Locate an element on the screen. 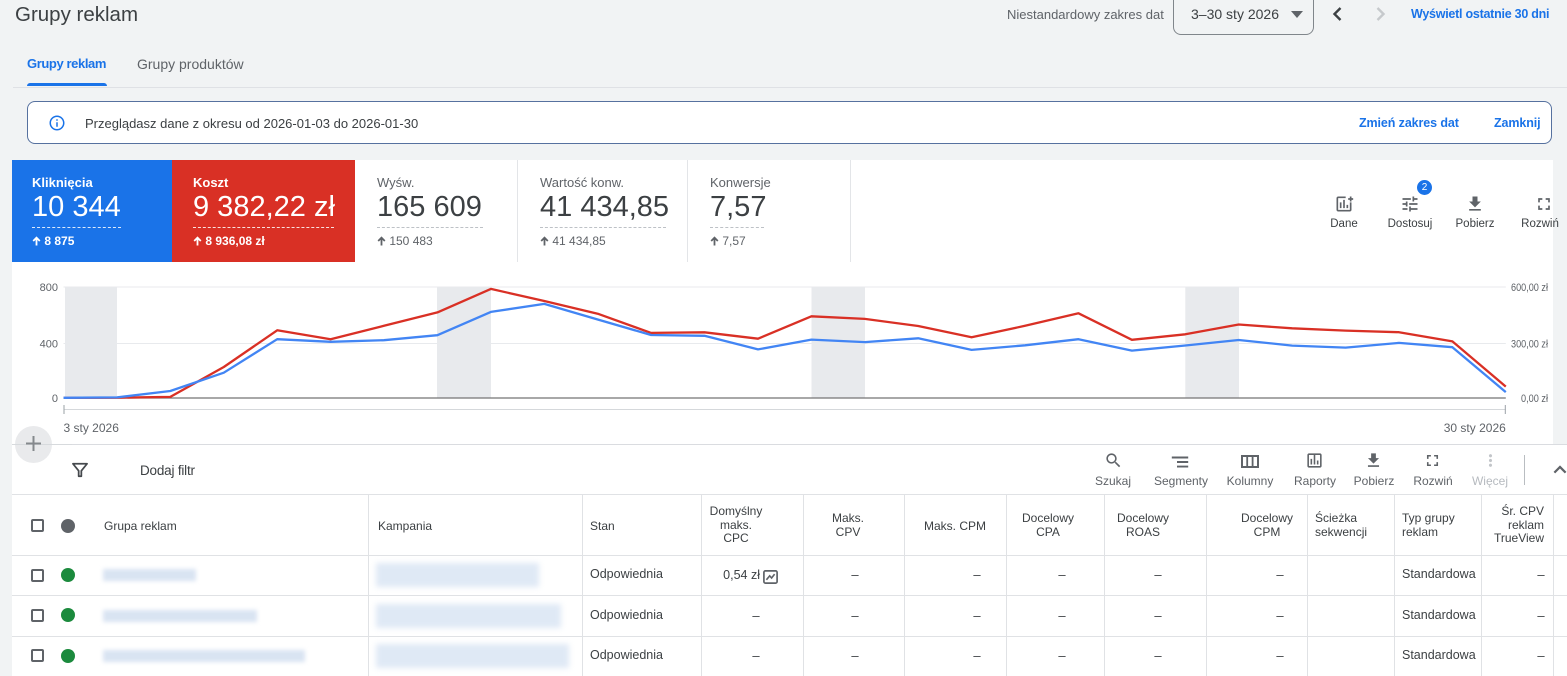 The height and width of the screenshot is (676, 1567). svg-text: 30 sty 2026 is located at coordinates (1475, 428).